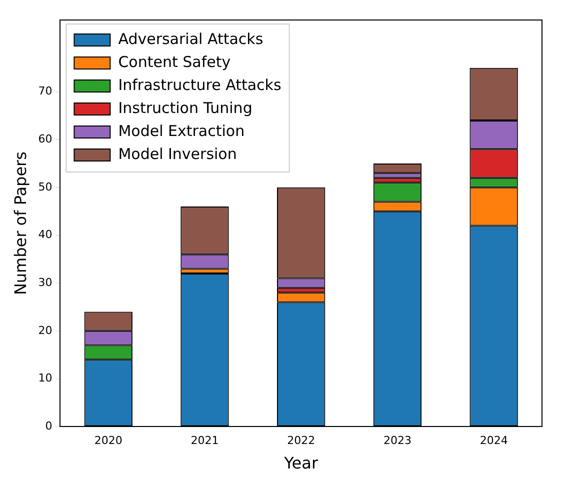 The width and height of the screenshot is (564, 486). Describe the element at coordinates (45, 330) in the screenshot. I see `y-tick-label: 20` at that location.